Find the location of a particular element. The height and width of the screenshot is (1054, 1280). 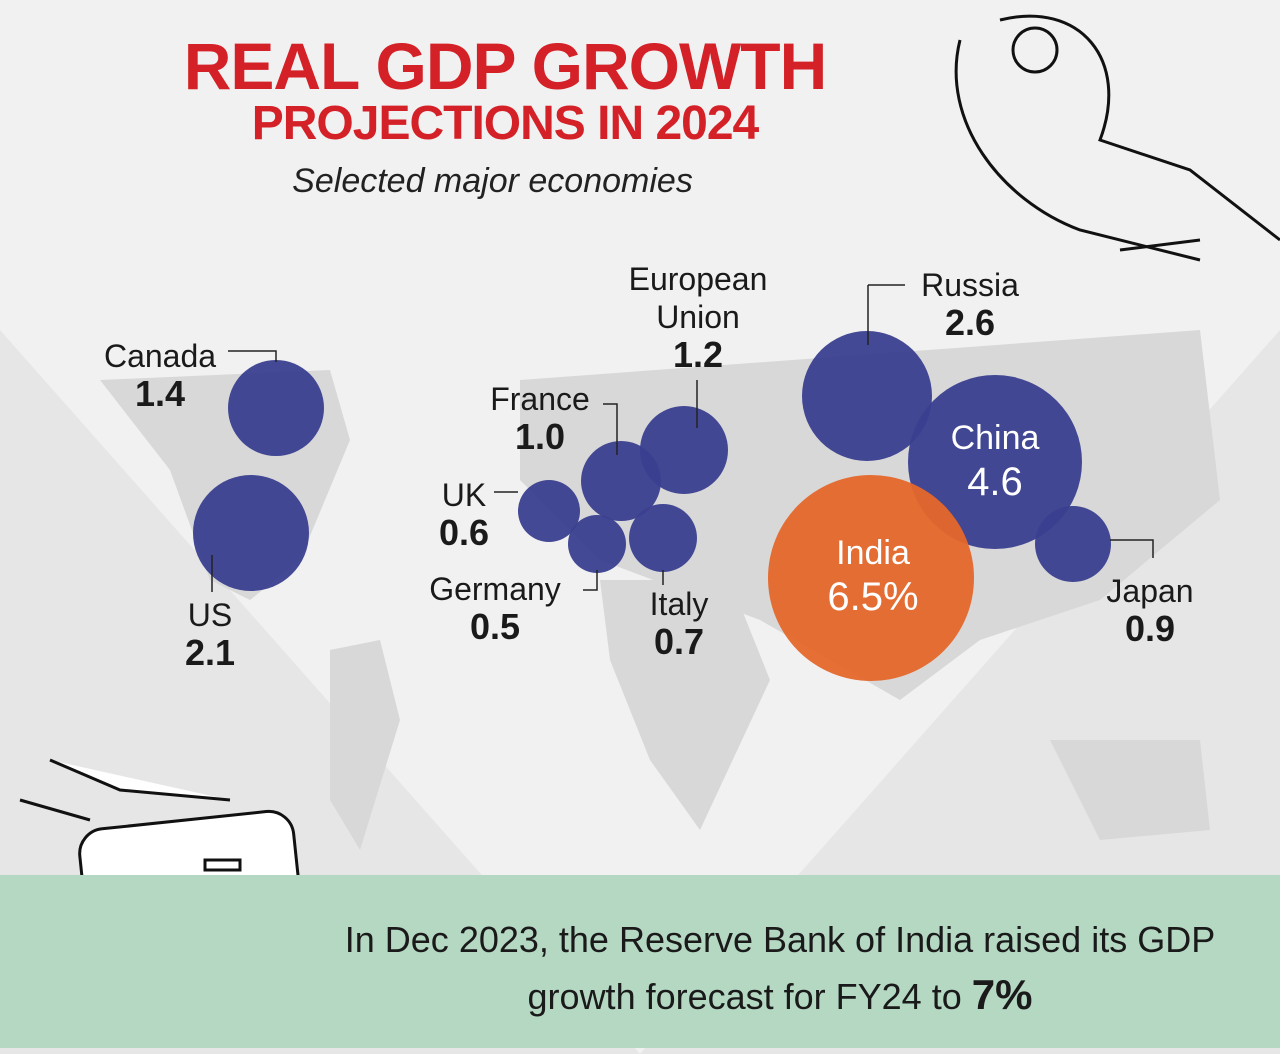

label-uk: UK 0.6 is located at coordinates (464, 515).